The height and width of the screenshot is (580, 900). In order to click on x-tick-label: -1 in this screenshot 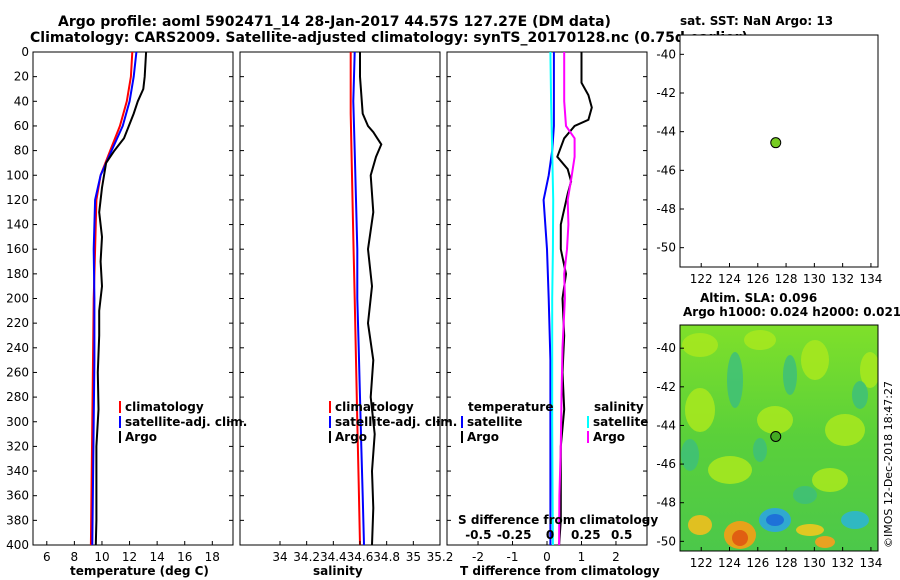, I will do `click(513, 557)`.